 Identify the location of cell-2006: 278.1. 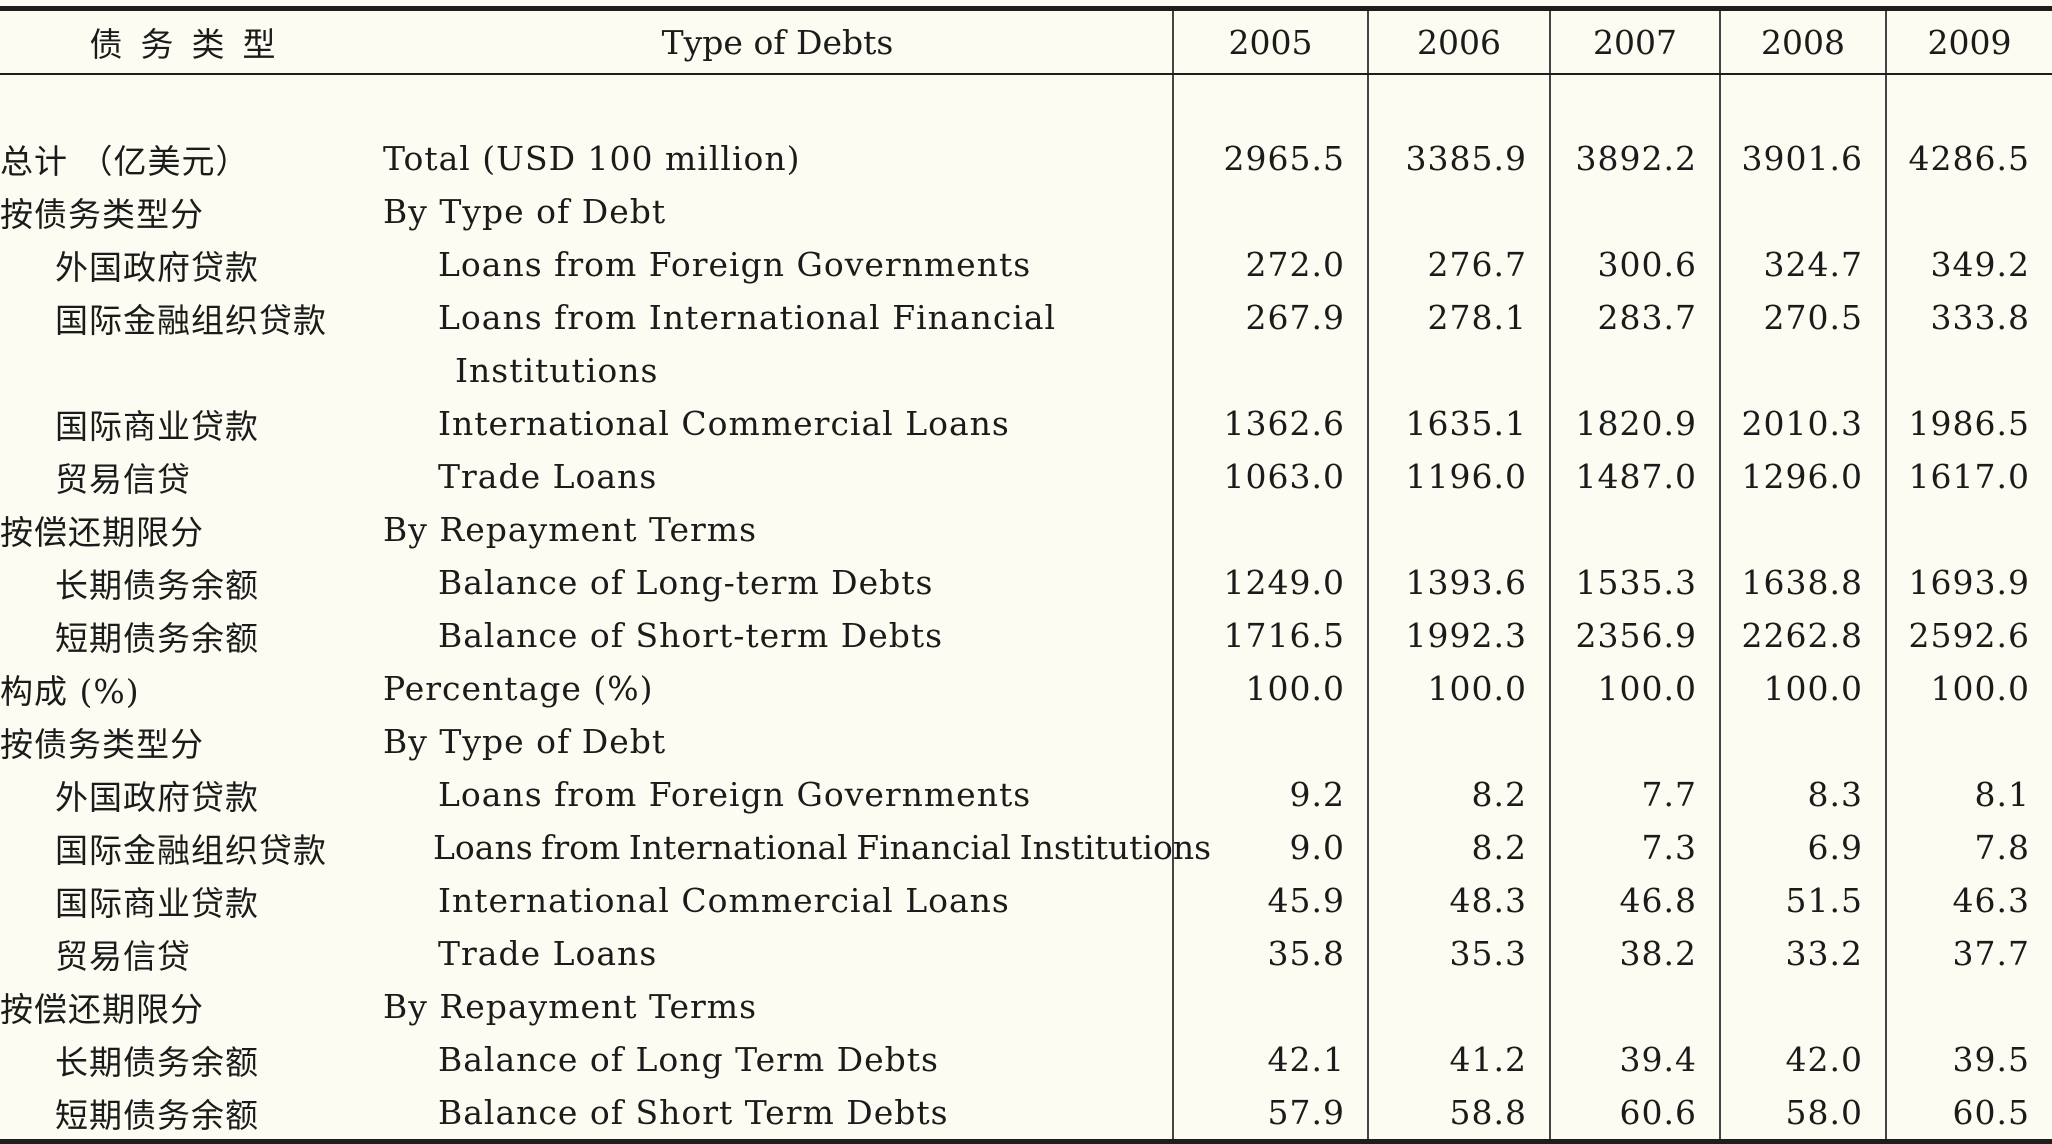
(1458, 317).